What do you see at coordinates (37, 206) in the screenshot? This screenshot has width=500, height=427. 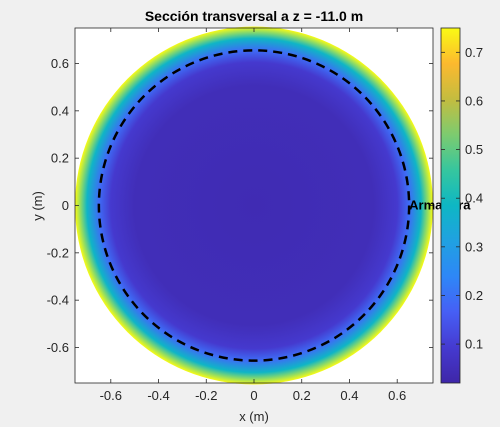 I see `y-axis-label: y (m)` at bounding box center [37, 206].